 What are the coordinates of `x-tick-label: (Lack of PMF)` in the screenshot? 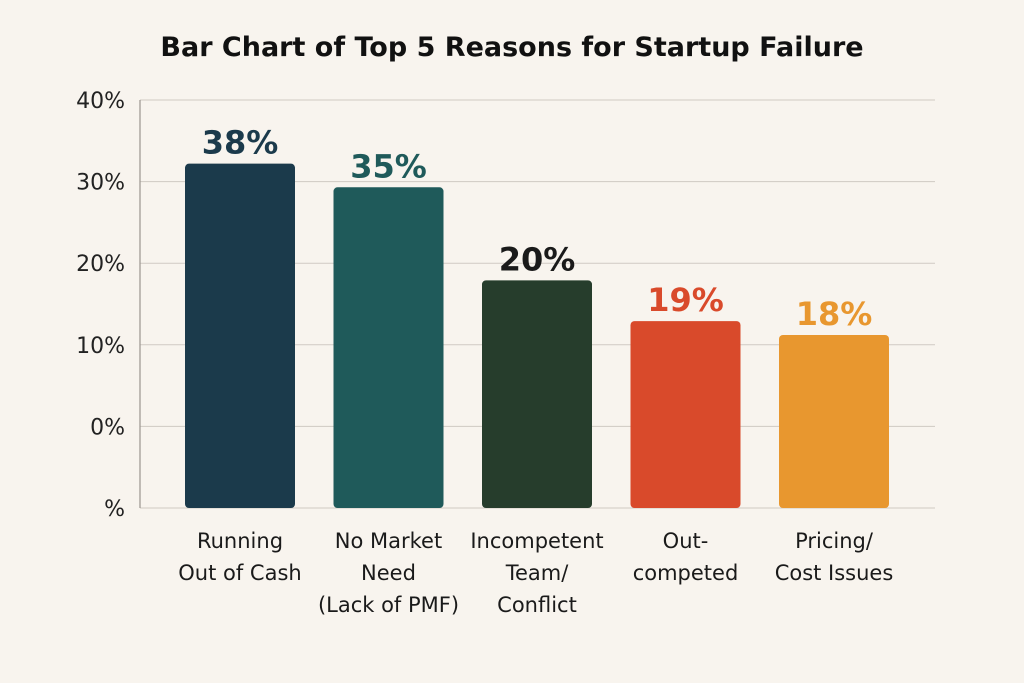 It's located at (388, 605).